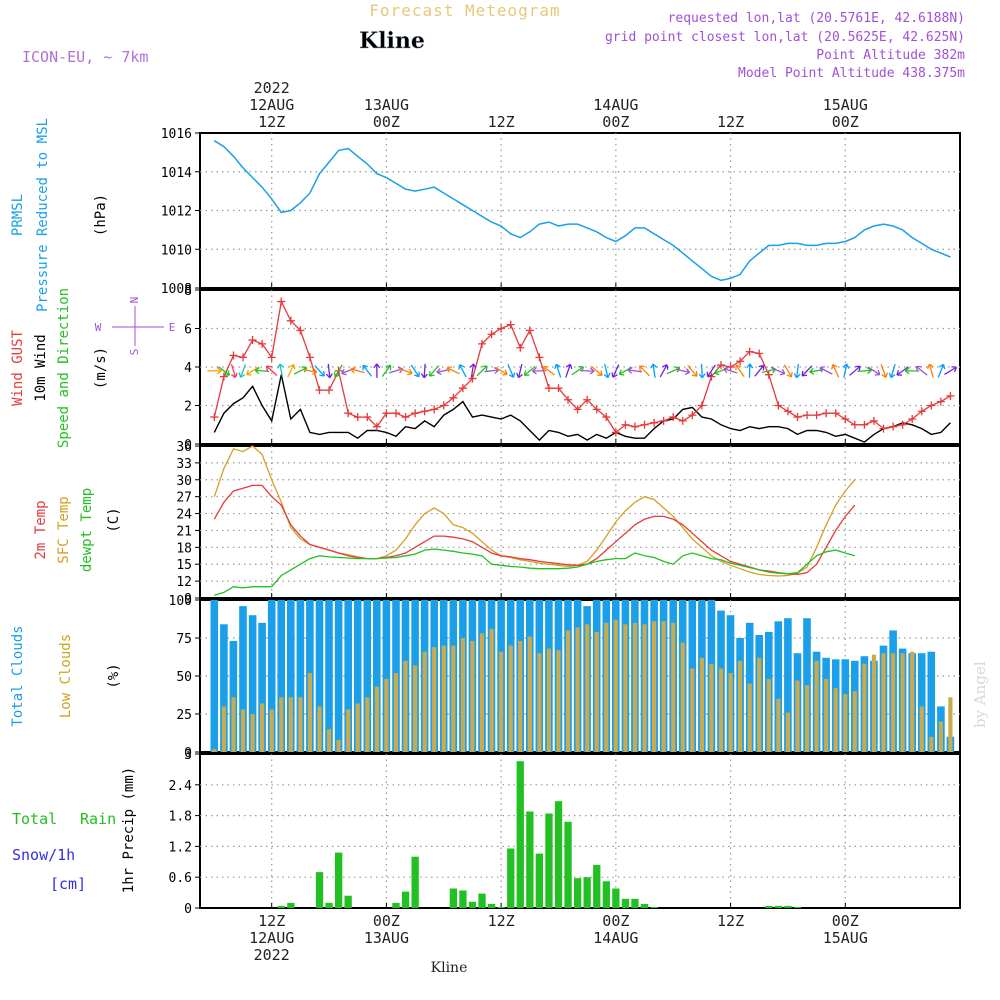 The height and width of the screenshot is (1000, 1000). Describe the element at coordinates (184, 715) in the screenshot. I see `ytick-label: 25` at that location.